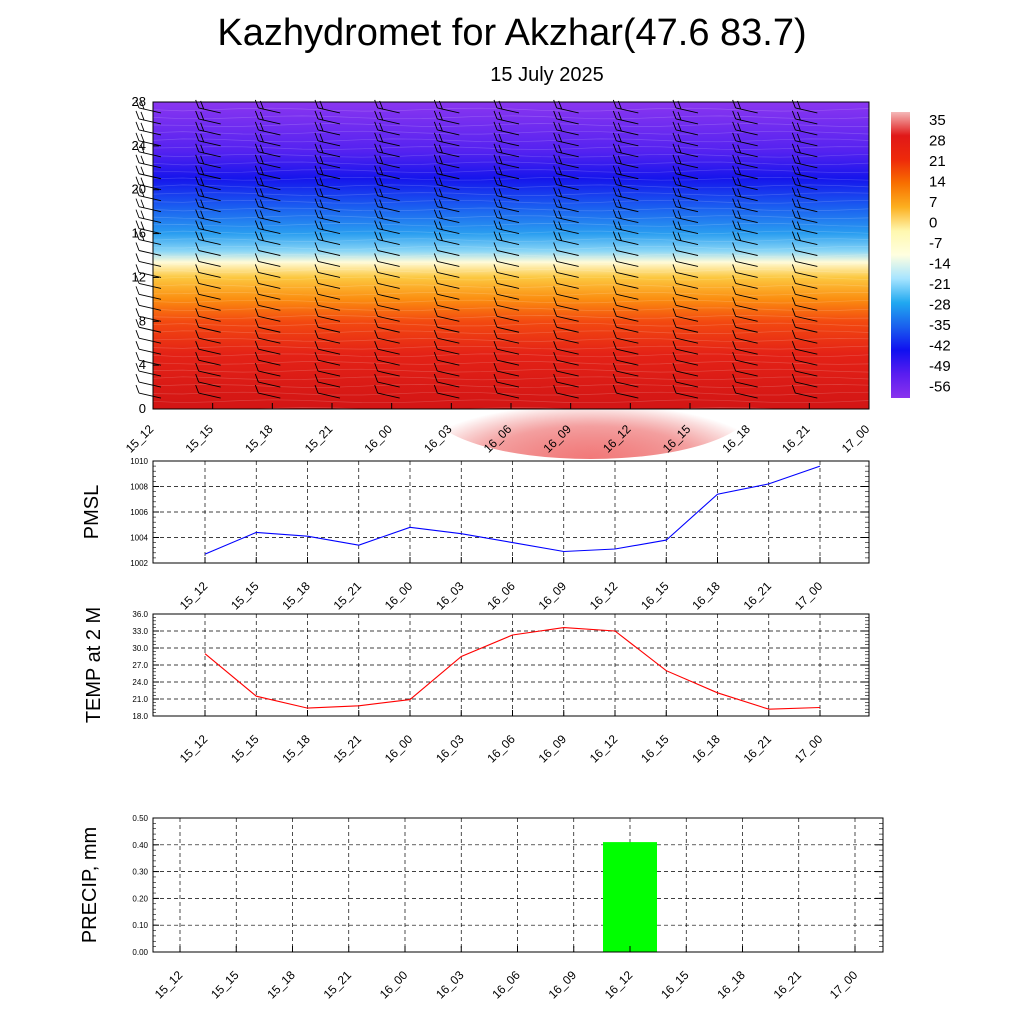 This screenshot has width=1024, height=1024. Describe the element at coordinates (194, 749) in the screenshot. I see `x-tick-label: 15_12` at that location.